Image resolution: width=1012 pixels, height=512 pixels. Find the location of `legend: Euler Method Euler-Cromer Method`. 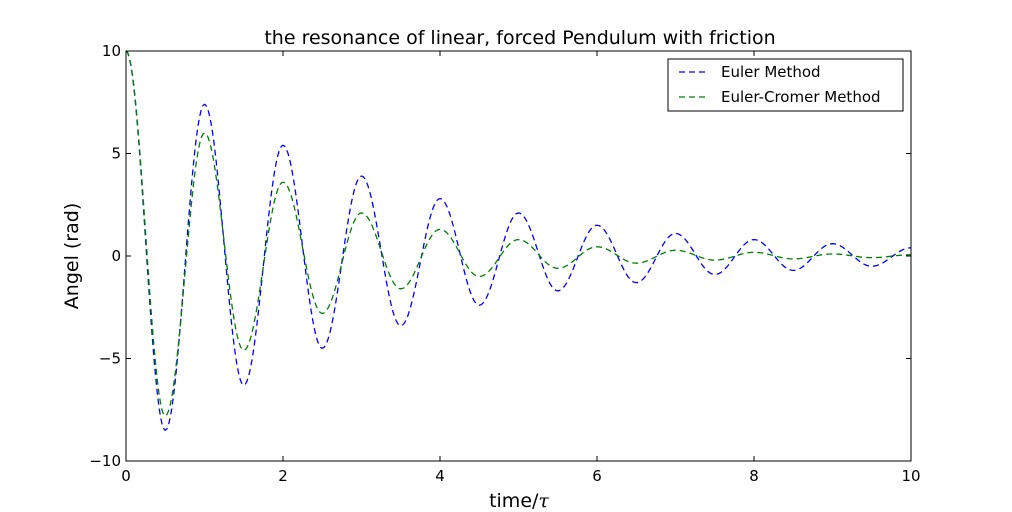

legend: Euler Method Euler-Cromer Method is located at coordinates (785, 85).